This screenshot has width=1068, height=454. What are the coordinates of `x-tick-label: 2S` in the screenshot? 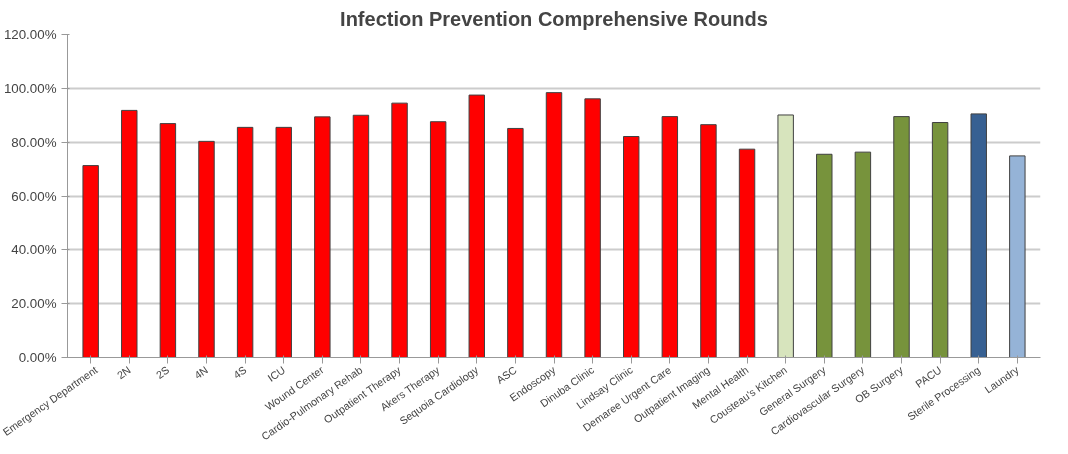 It's located at (162, 372).